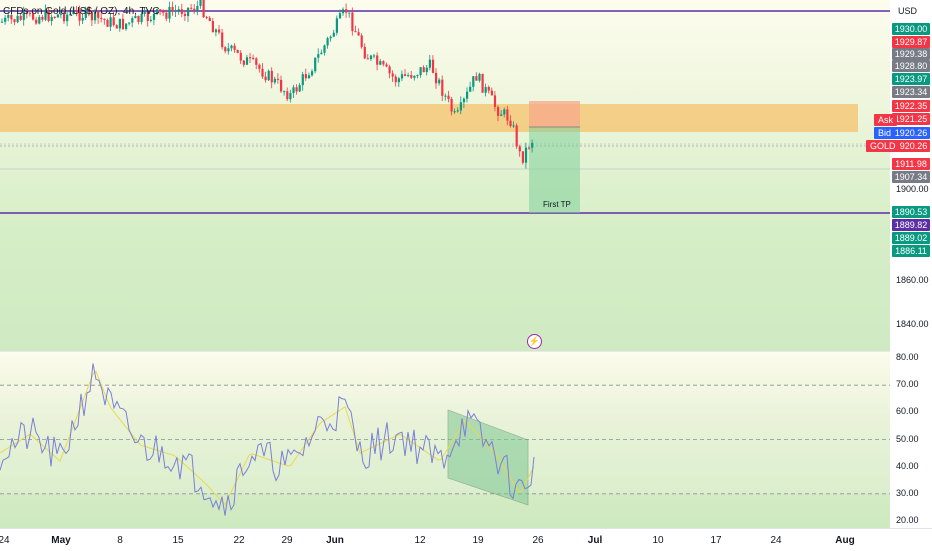 The height and width of the screenshot is (551, 932). What do you see at coordinates (911, 29) in the screenshot?
I see `price-label: 1930.00` at bounding box center [911, 29].